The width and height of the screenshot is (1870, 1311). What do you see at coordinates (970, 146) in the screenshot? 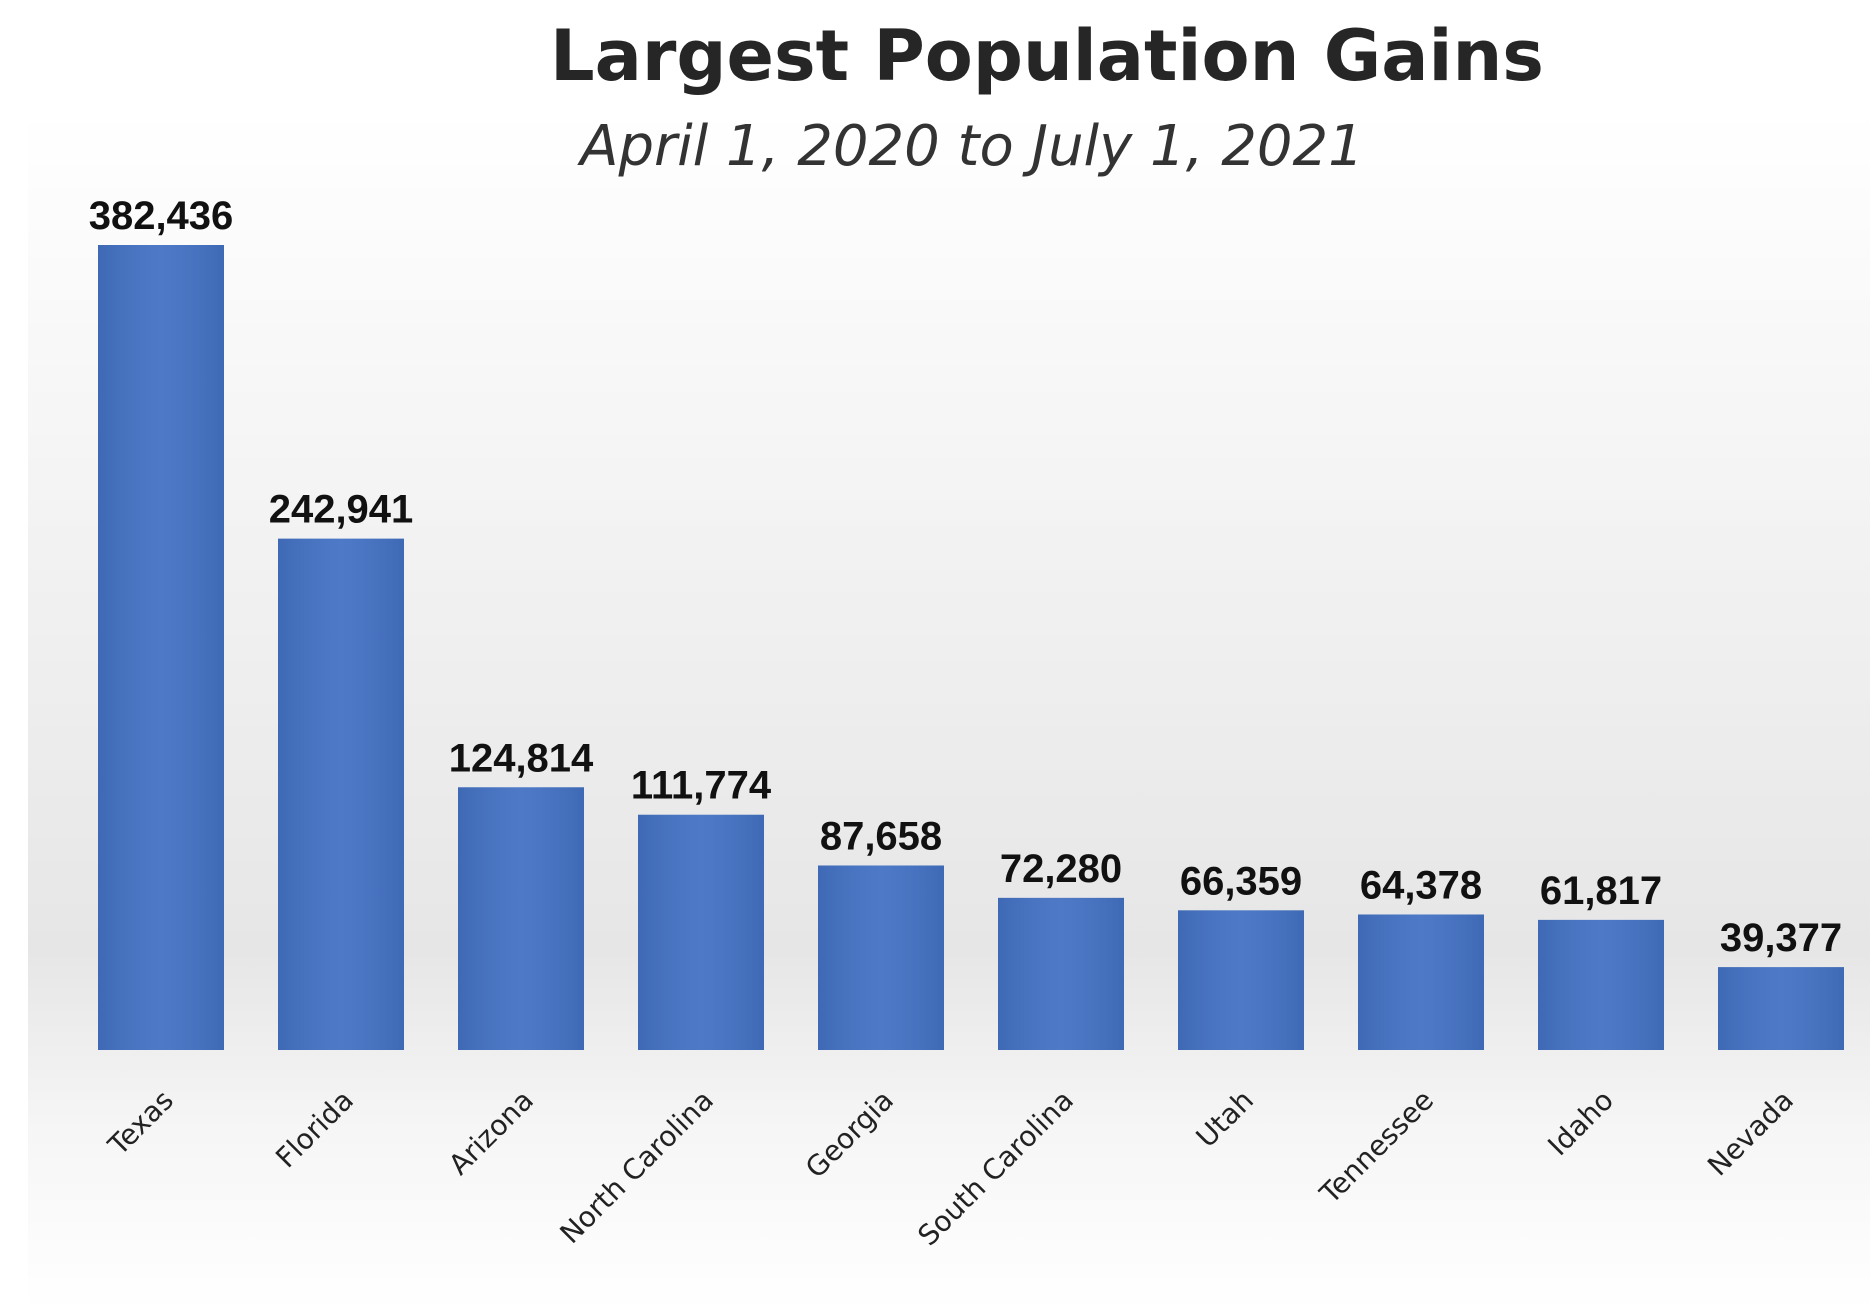
I see `chart-subtitle: April 1, 2020 to July 1, 2021` at bounding box center [970, 146].